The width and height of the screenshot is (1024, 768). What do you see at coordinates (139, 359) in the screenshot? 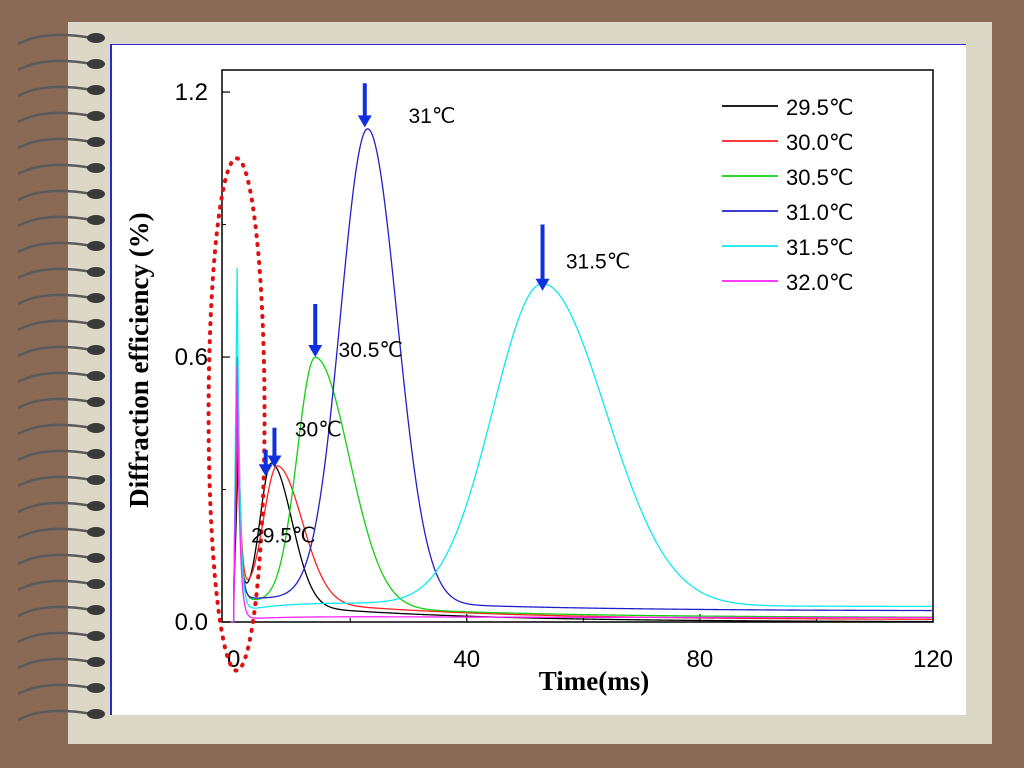
I see `y-axis-label: Diffraction efficiency (%)` at bounding box center [139, 359].